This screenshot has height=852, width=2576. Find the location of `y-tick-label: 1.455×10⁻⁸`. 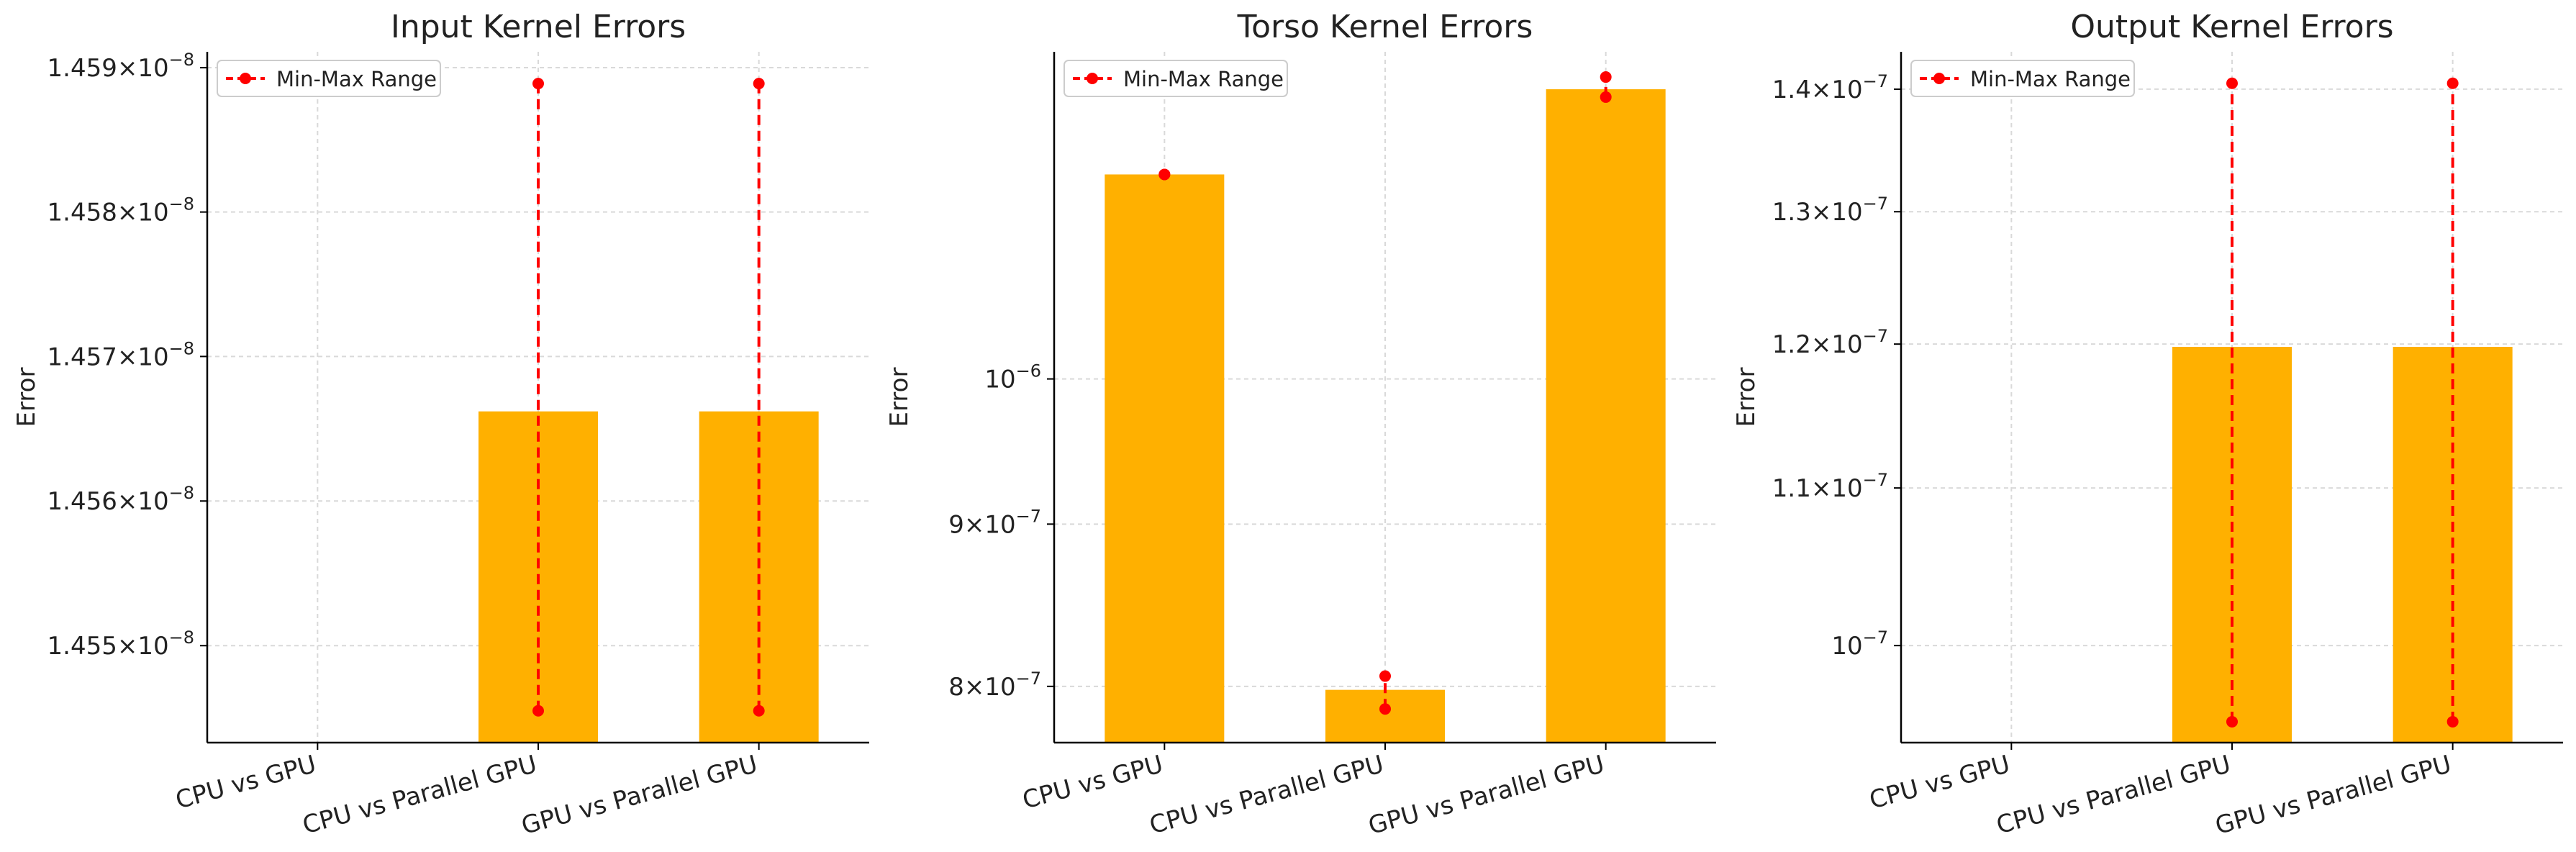

y-tick-label: 1.455×10⁻⁸ is located at coordinates (120, 644).